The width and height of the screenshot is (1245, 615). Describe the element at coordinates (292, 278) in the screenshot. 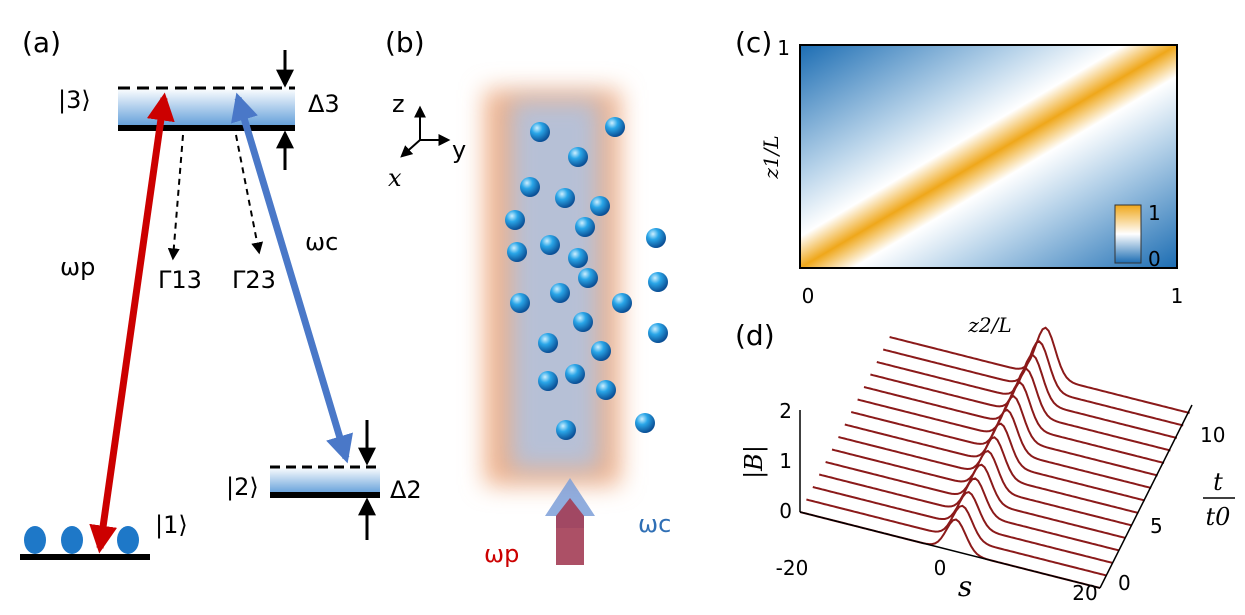

I see `coupling-arrow` at that location.